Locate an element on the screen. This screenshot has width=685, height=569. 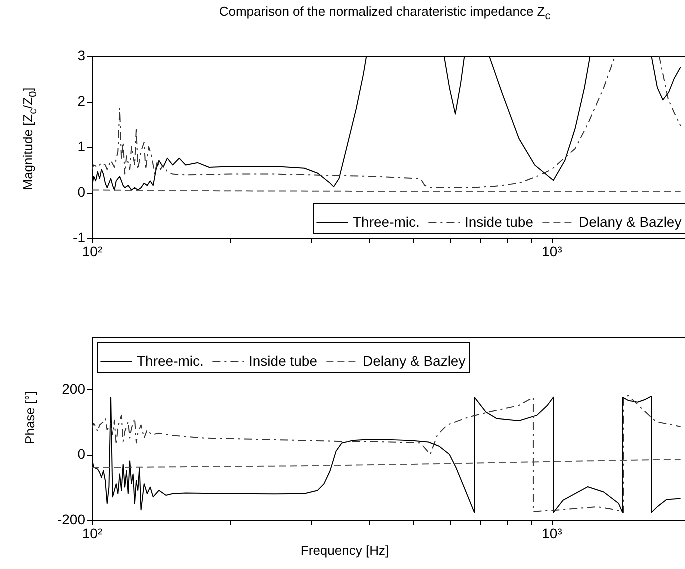
chart-title: Comparison of the normalized charateristic impedance Z$_{c}$ is located at coordinates (385, 13).